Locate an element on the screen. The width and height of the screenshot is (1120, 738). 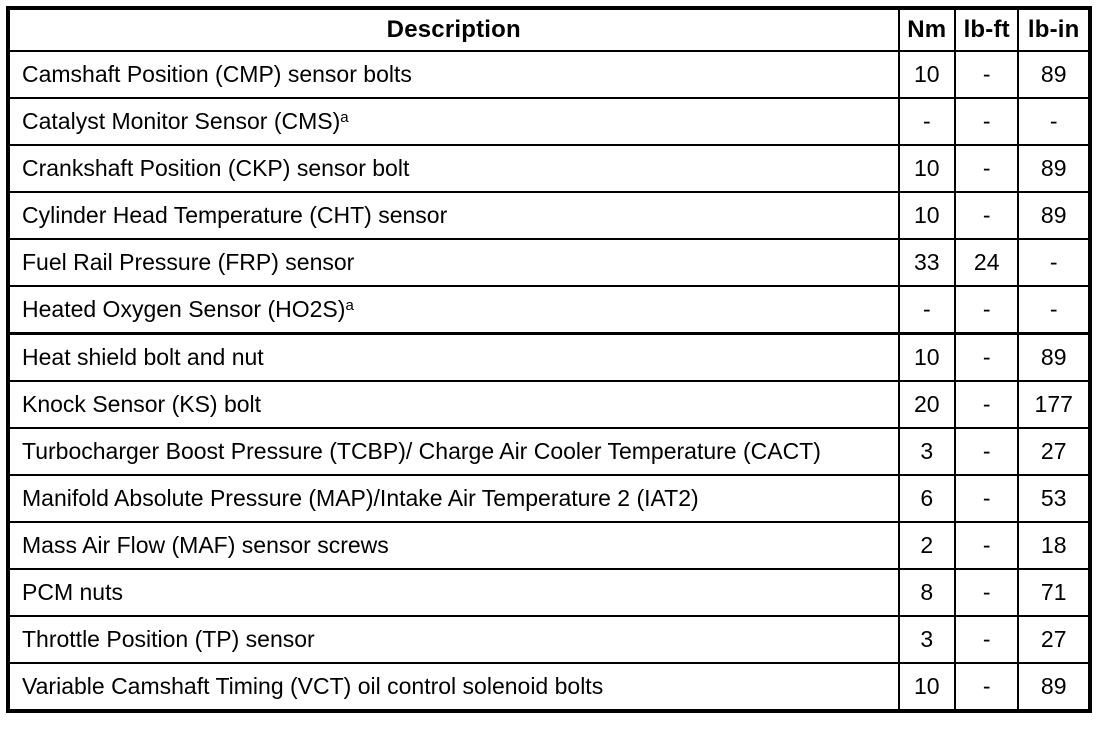
header-row: Description Nm lb-ft lb-in is located at coordinates (549, 29).